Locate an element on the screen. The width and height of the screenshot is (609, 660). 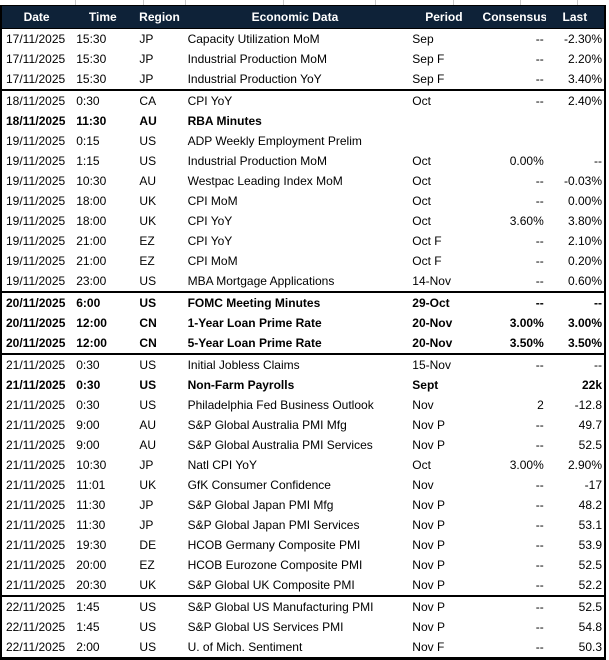
period-cell: Nov F is located at coordinates (444, 648).